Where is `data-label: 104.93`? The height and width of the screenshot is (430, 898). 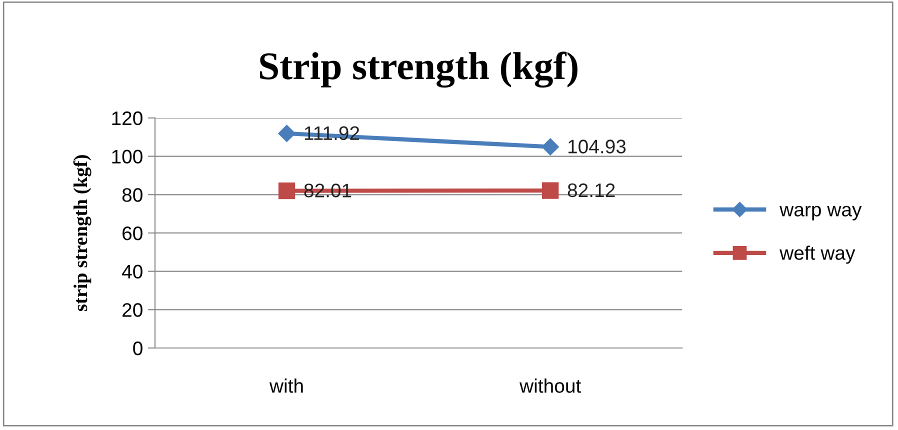 data-label: 104.93 is located at coordinates (597, 147).